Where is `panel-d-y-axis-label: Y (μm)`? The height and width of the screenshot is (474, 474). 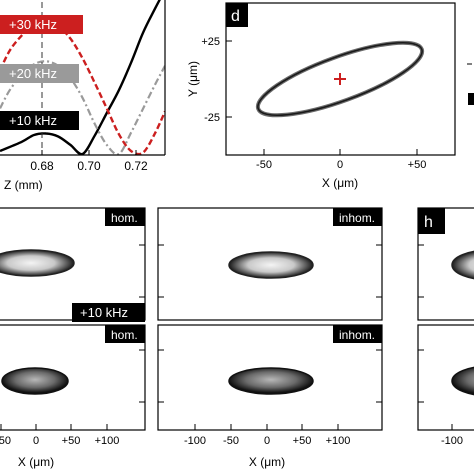 panel-d-y-axis-label: Y (μm) is located at coordinates (193, 79).